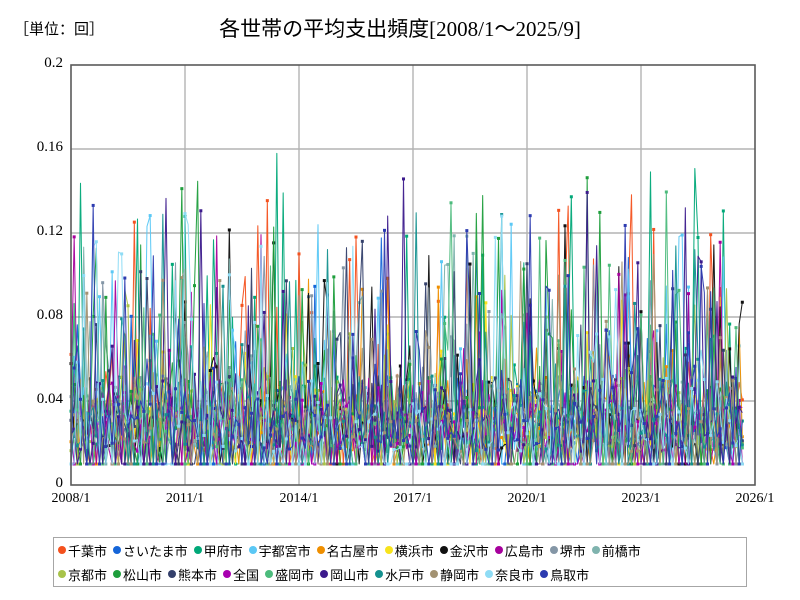  What do you see at coordinates (464, 550) in the screenshot?
I see `legend-item-金沢市: 金沢市` at bounding box center [464, 550].